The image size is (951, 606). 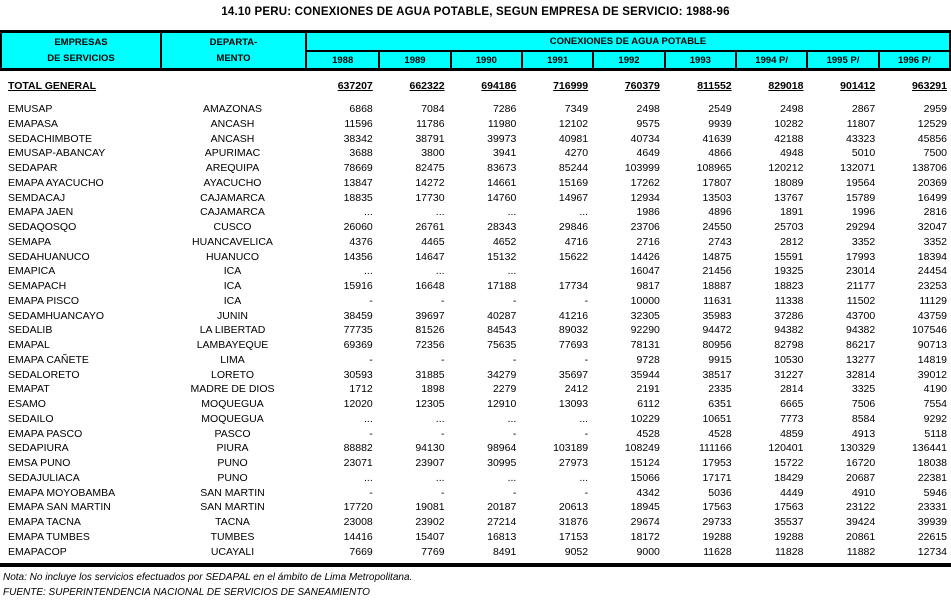 What do you see at coordinates (720, 359) in the screenshot?
I see `value-cell: 9915` at bounding box center [720, 359].